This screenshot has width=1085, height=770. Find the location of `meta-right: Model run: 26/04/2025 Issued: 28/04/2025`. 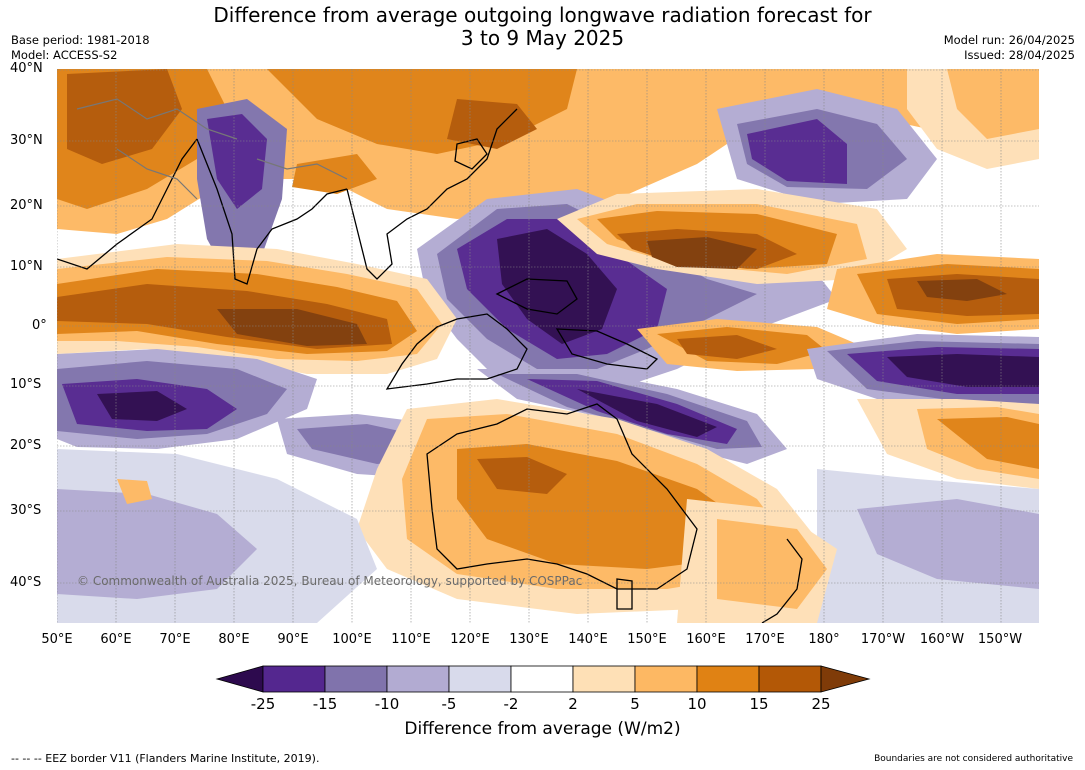

meta-right: Model run: 26/04/2025 Issued: 28/04/2025 is located at coordinates (1009, 48).